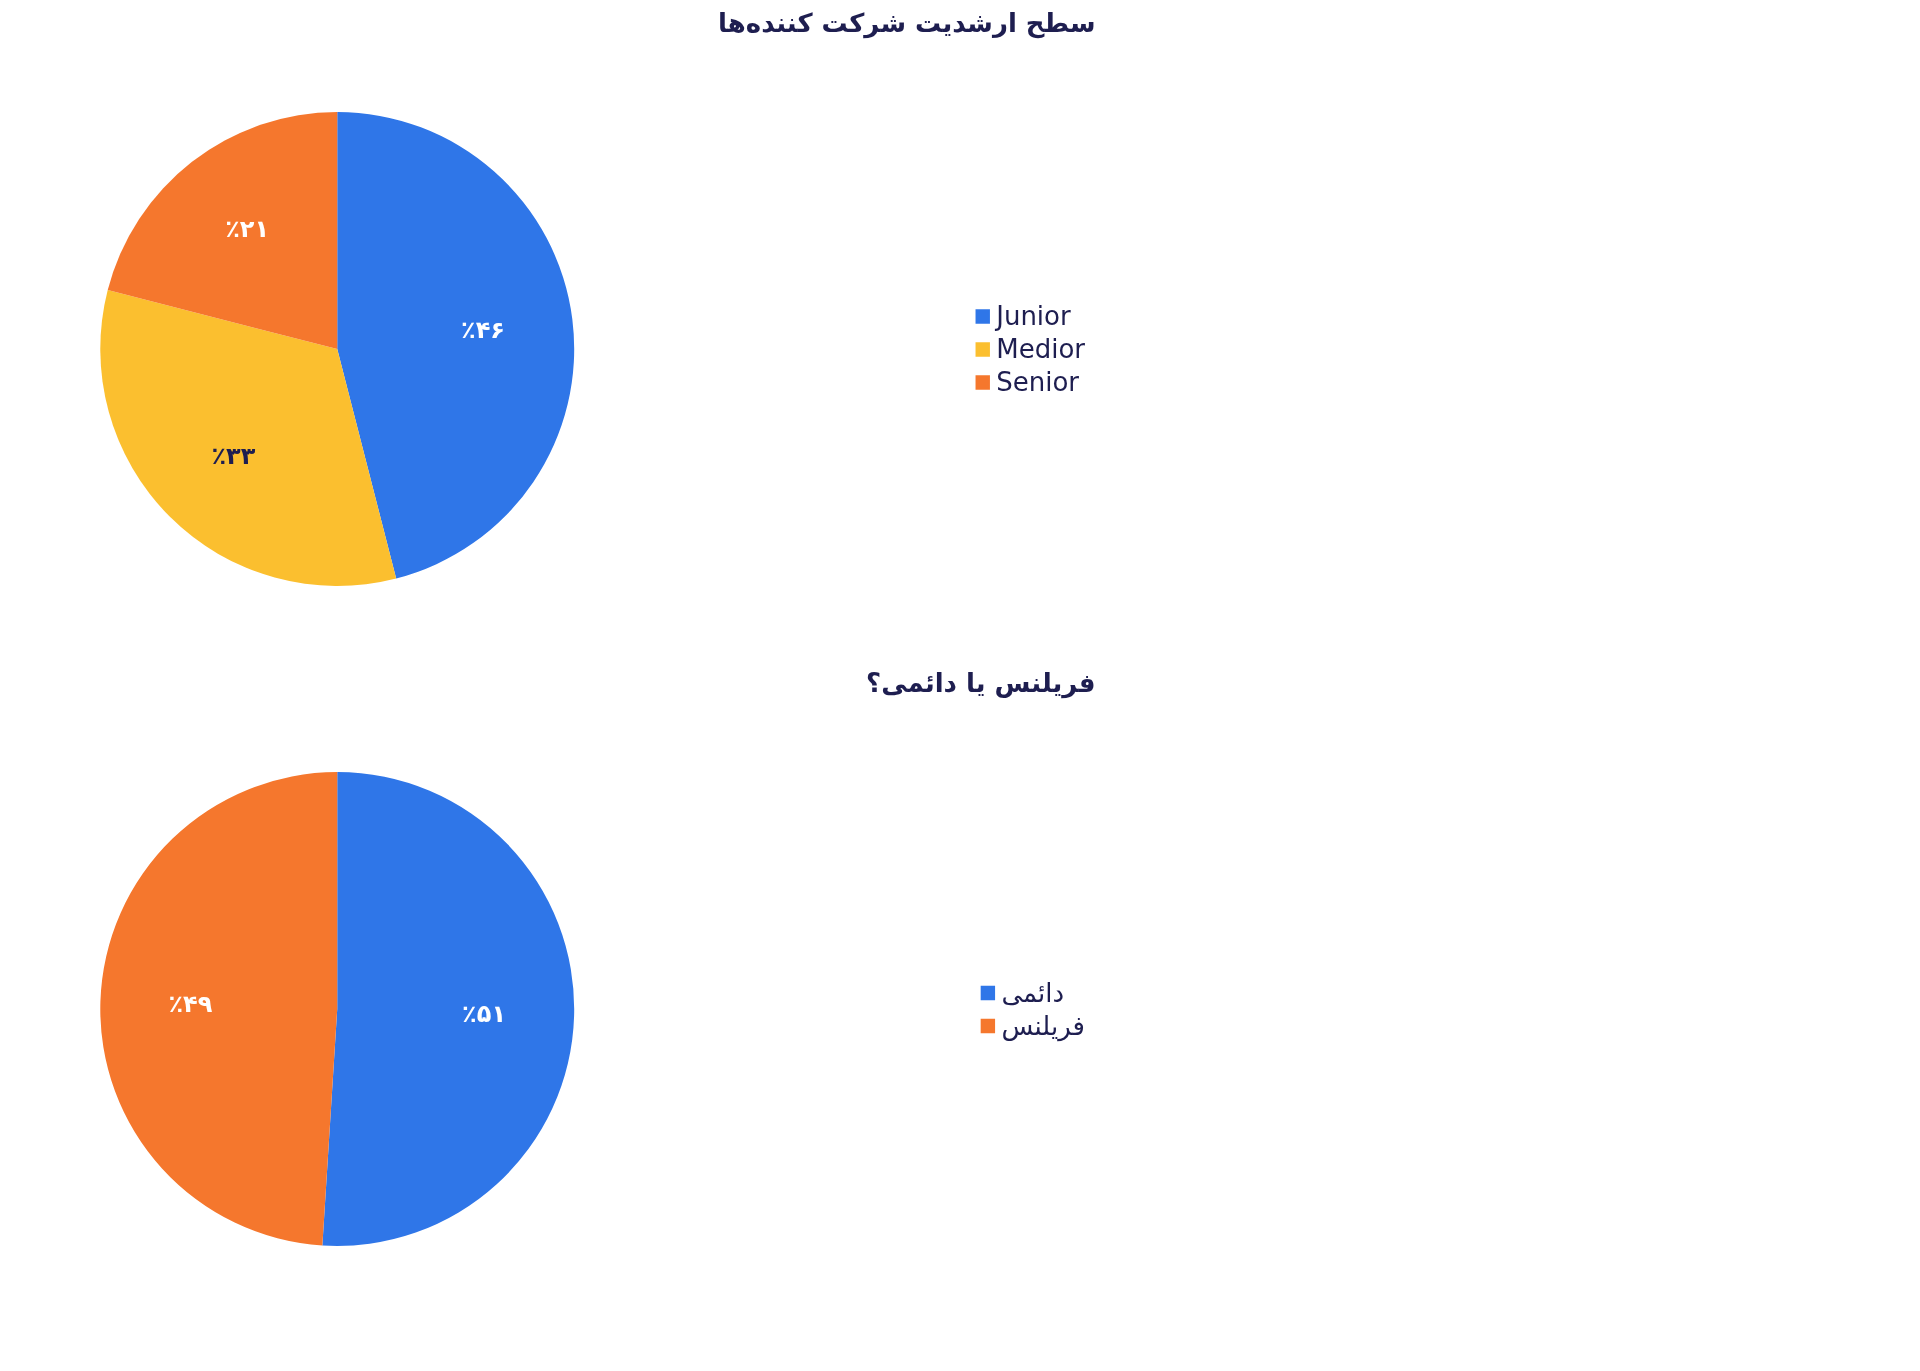 The image size is (1920, 1371). What do you see at coordinates (190, 1004) in the screenshot?
I see `data-label: ٪۴۹` at bounding box center [190, 1004].